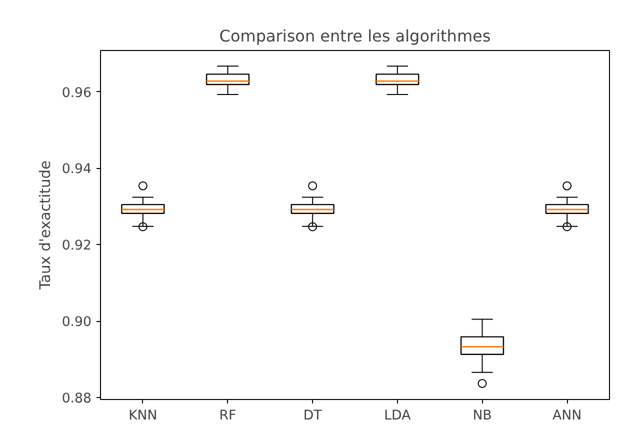 The height and width of the screenshot is (434, 629). What do you see at coordinates (77, 93) in the screenshot?
I see `y-tick-label: 0.96` at bounding box center [77, 93].